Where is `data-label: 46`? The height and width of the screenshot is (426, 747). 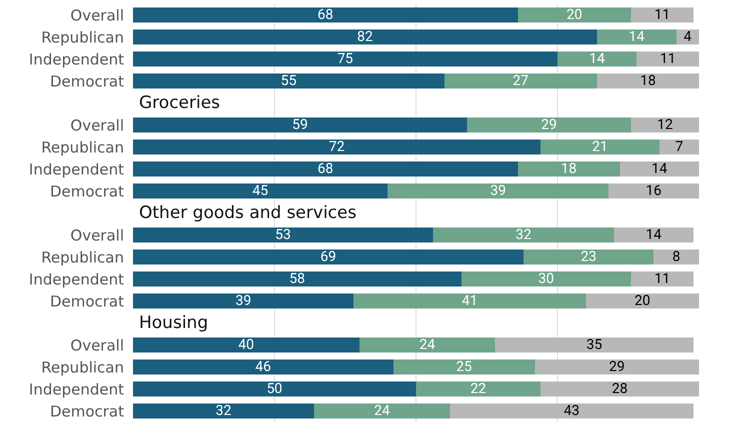 data-label: 46 is located at coordinates (263, 367).